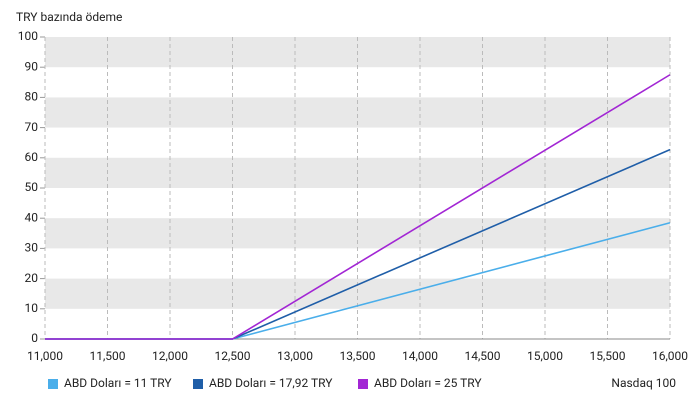 Image resolution: width=700 pixels, height=406 pixels. Describe the element at coordinates (32, 66) in the screenshot. I see `y-tick-label: 90` at that location.